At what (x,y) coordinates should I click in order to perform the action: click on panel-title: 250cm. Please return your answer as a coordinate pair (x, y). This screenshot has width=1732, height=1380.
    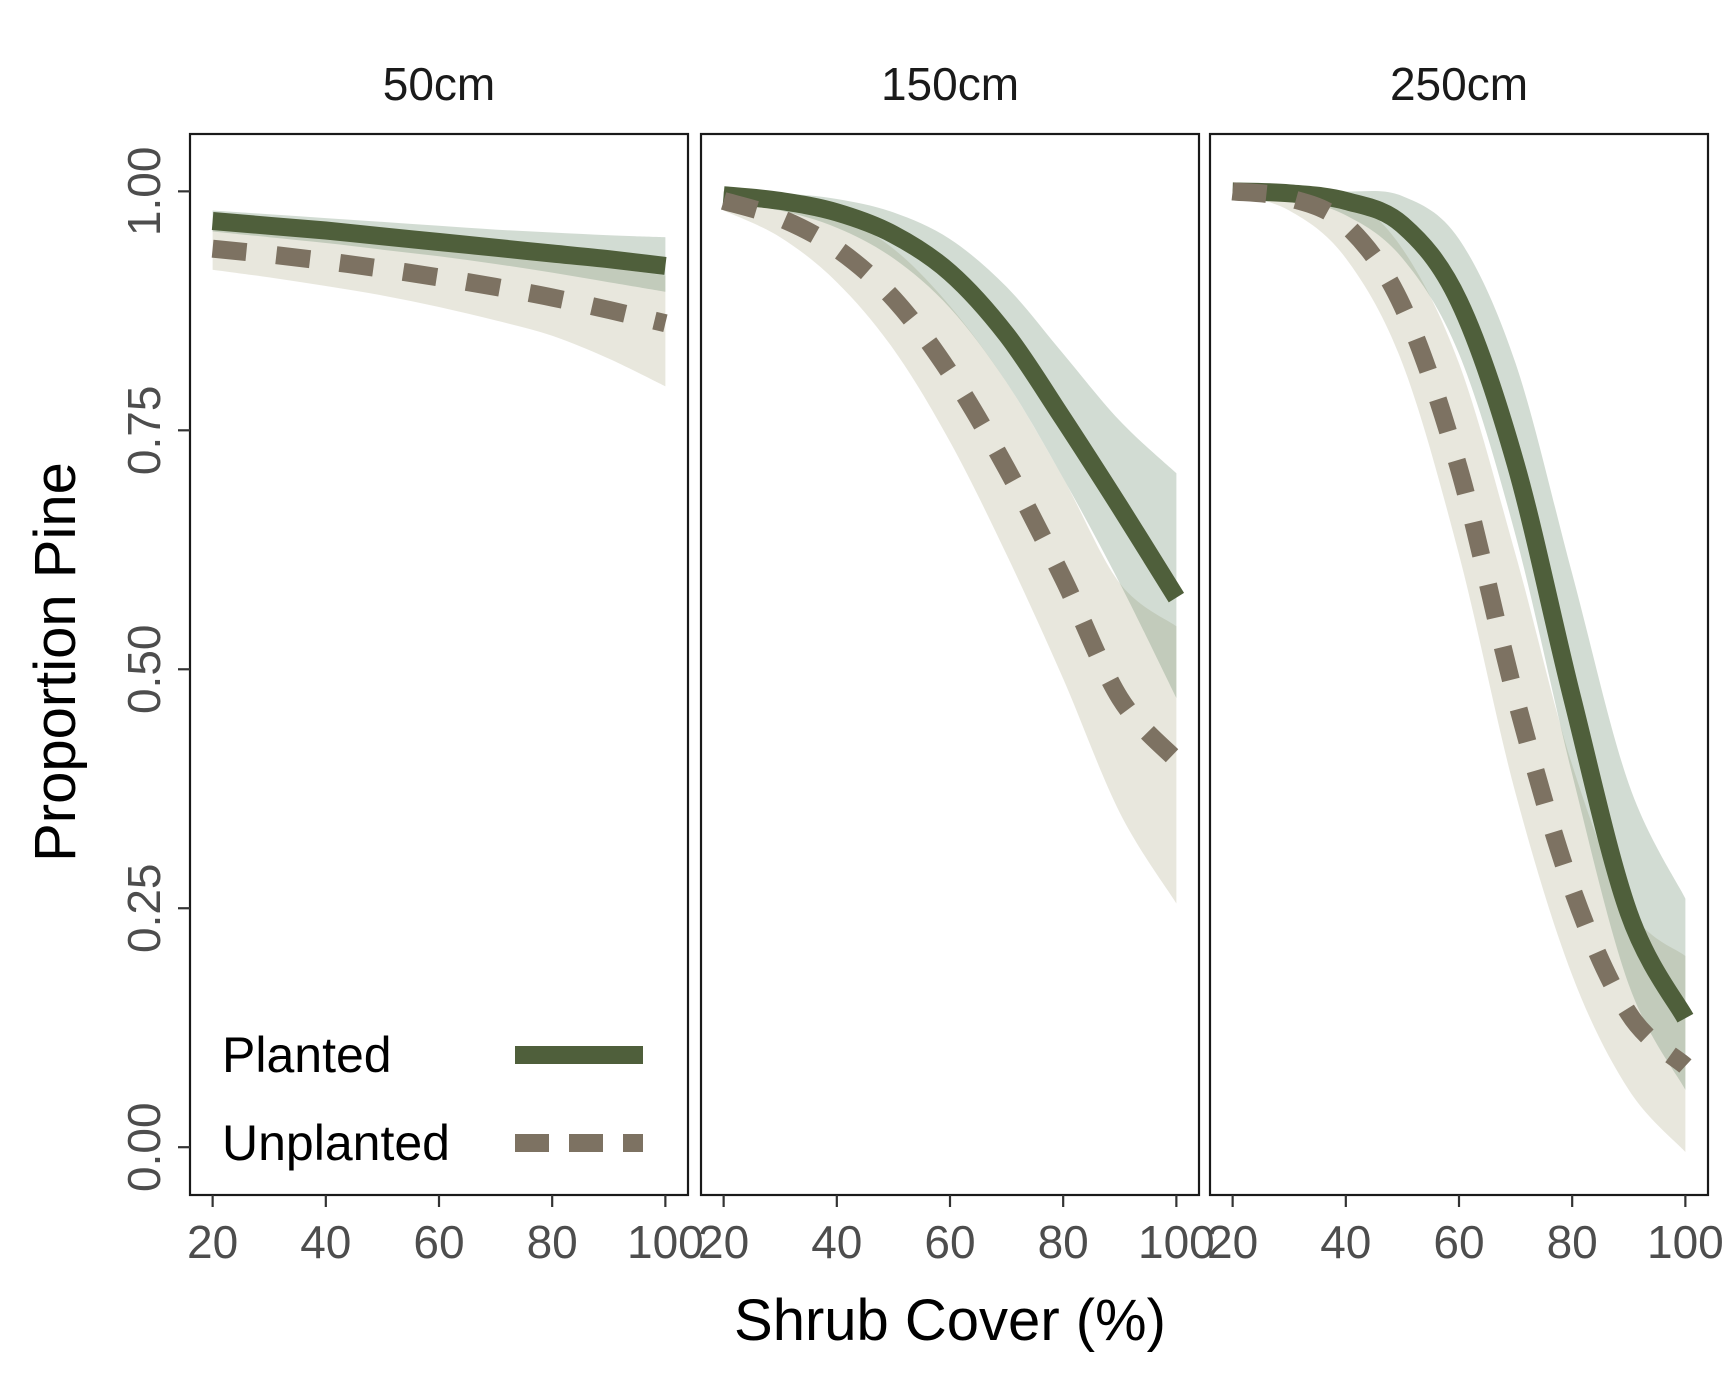
    Looking at the image, I should click on (1459, 84).